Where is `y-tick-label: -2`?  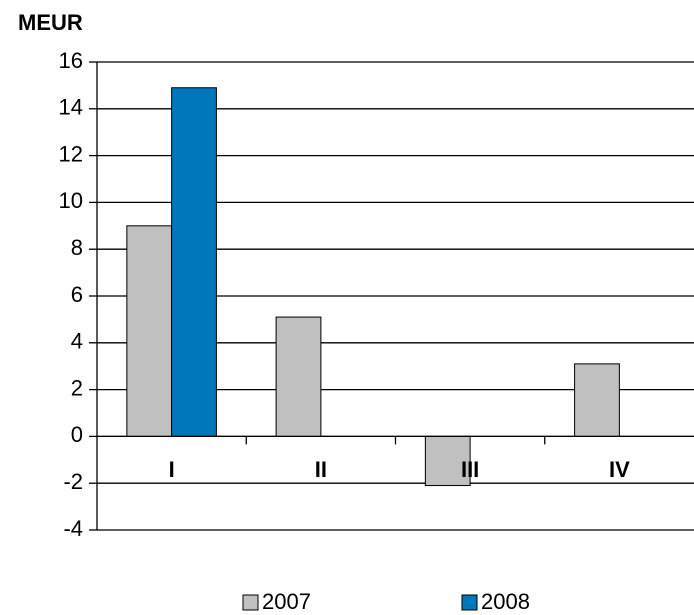
y-tick-label: -2 is located at coordinates (73, 481).